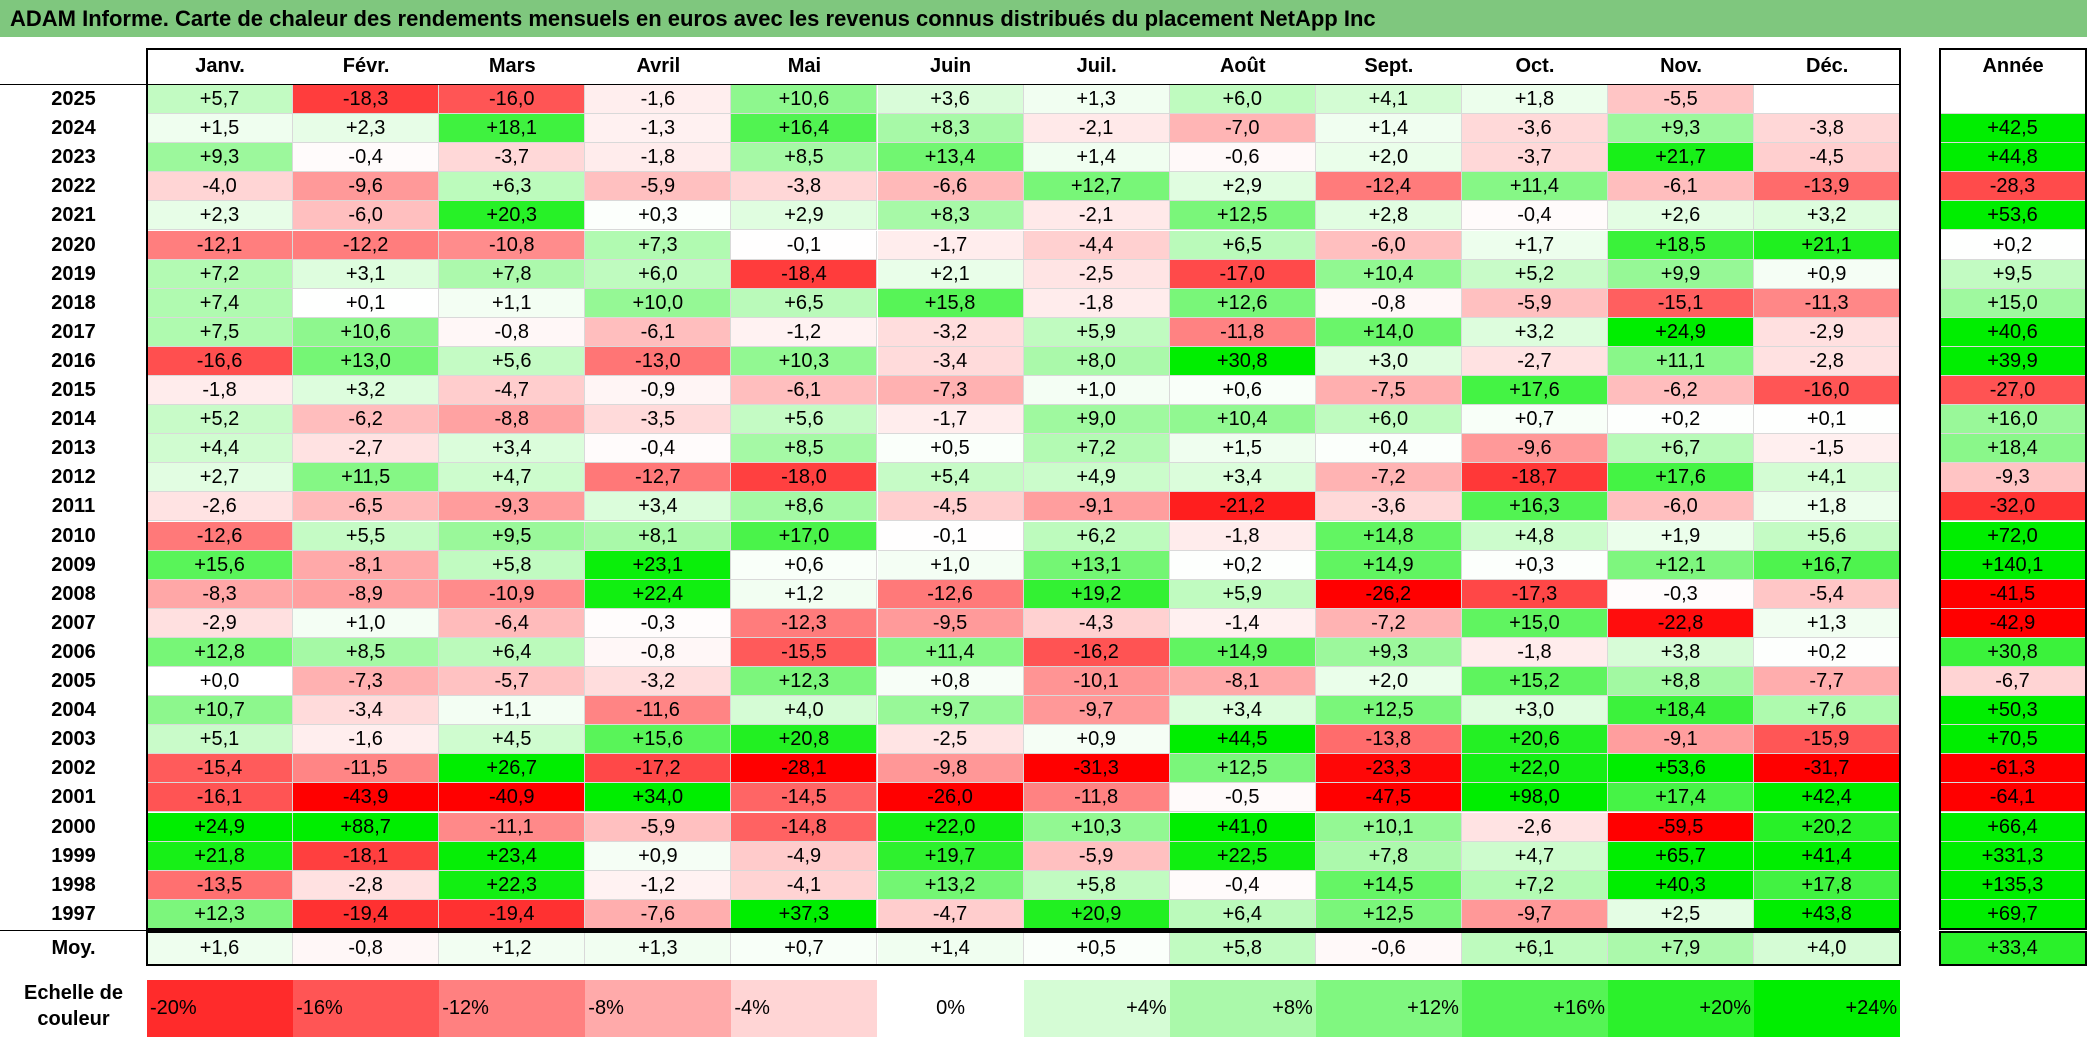 The width and height of the screenshot is (2087, 1037). I want to click on month-header: Juin, so click(950, 66).